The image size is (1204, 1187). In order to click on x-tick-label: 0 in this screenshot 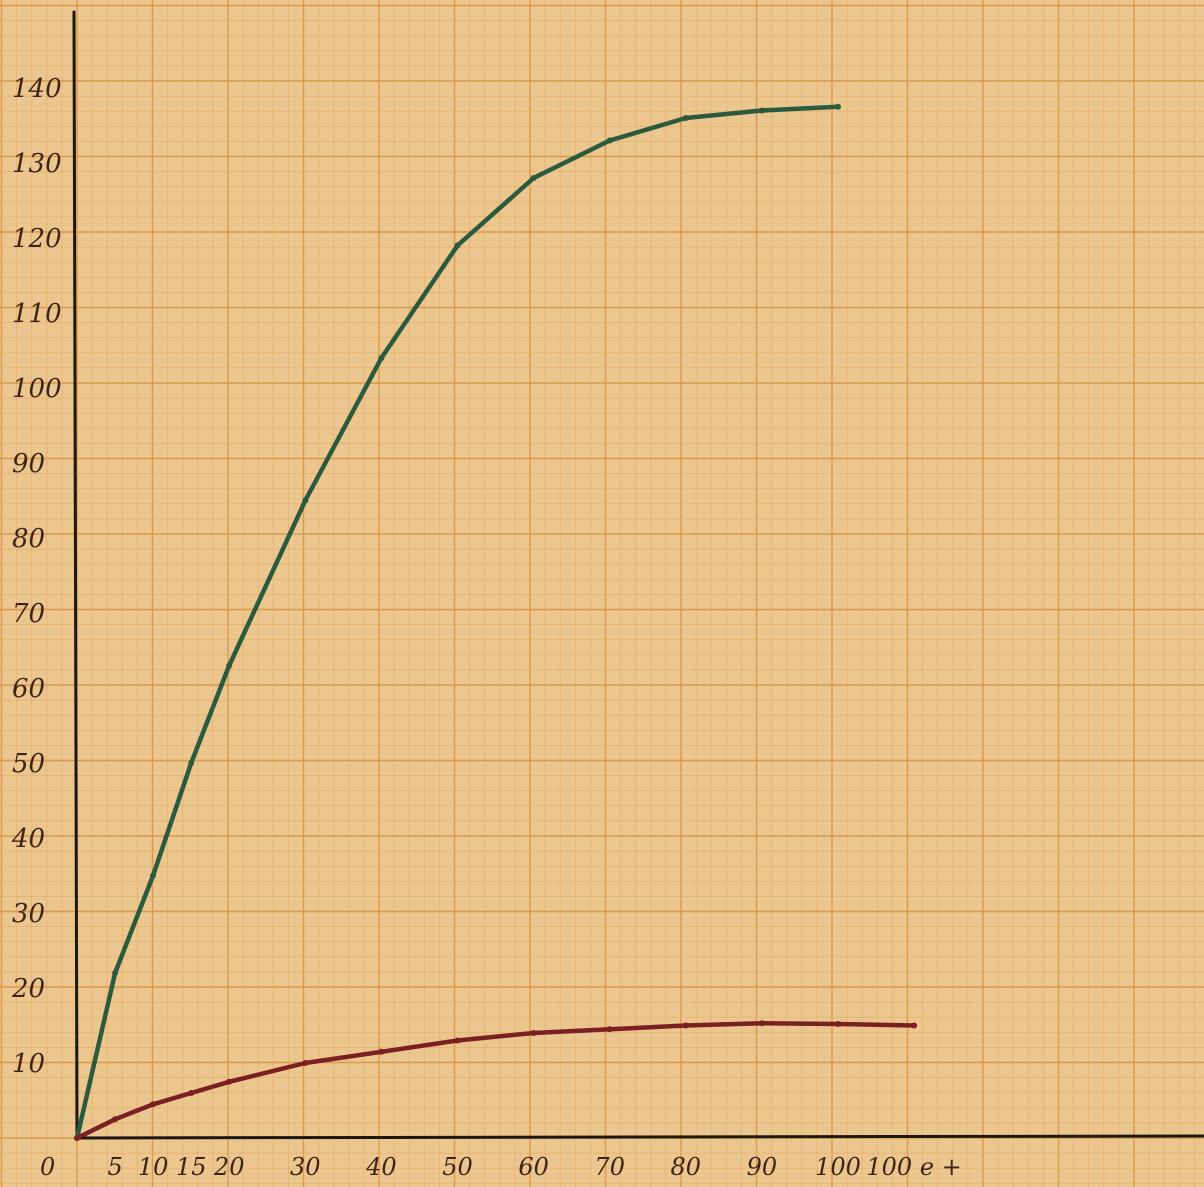, I will do `click(47, 1167)`.